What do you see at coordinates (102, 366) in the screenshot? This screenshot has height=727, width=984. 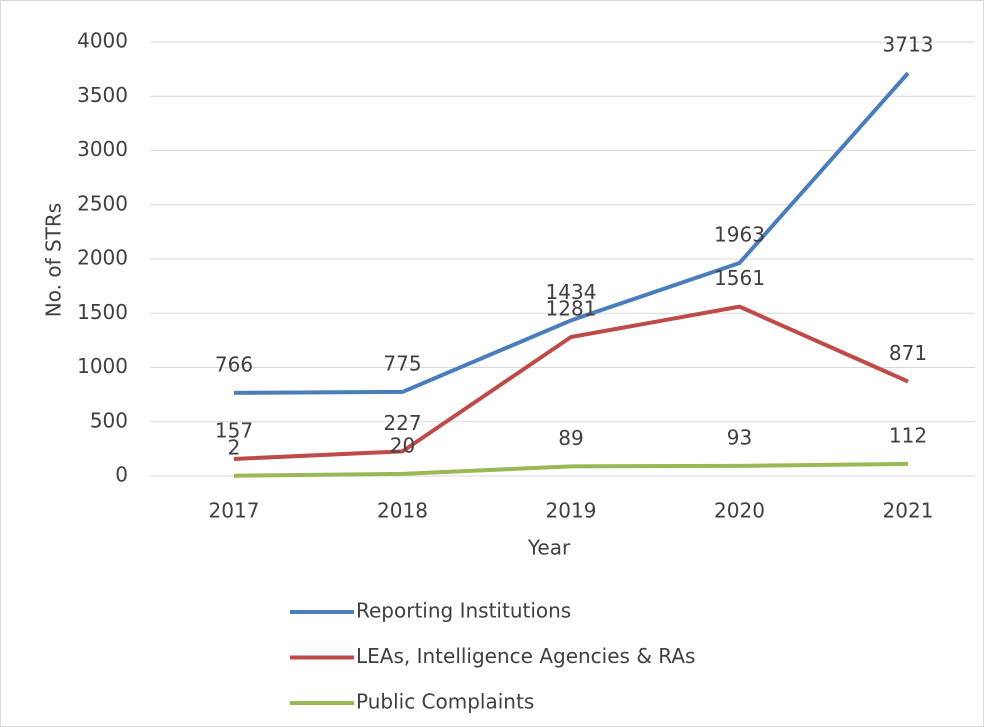 I see `y-tick-label: 1000` at bounding box center [102, 366].